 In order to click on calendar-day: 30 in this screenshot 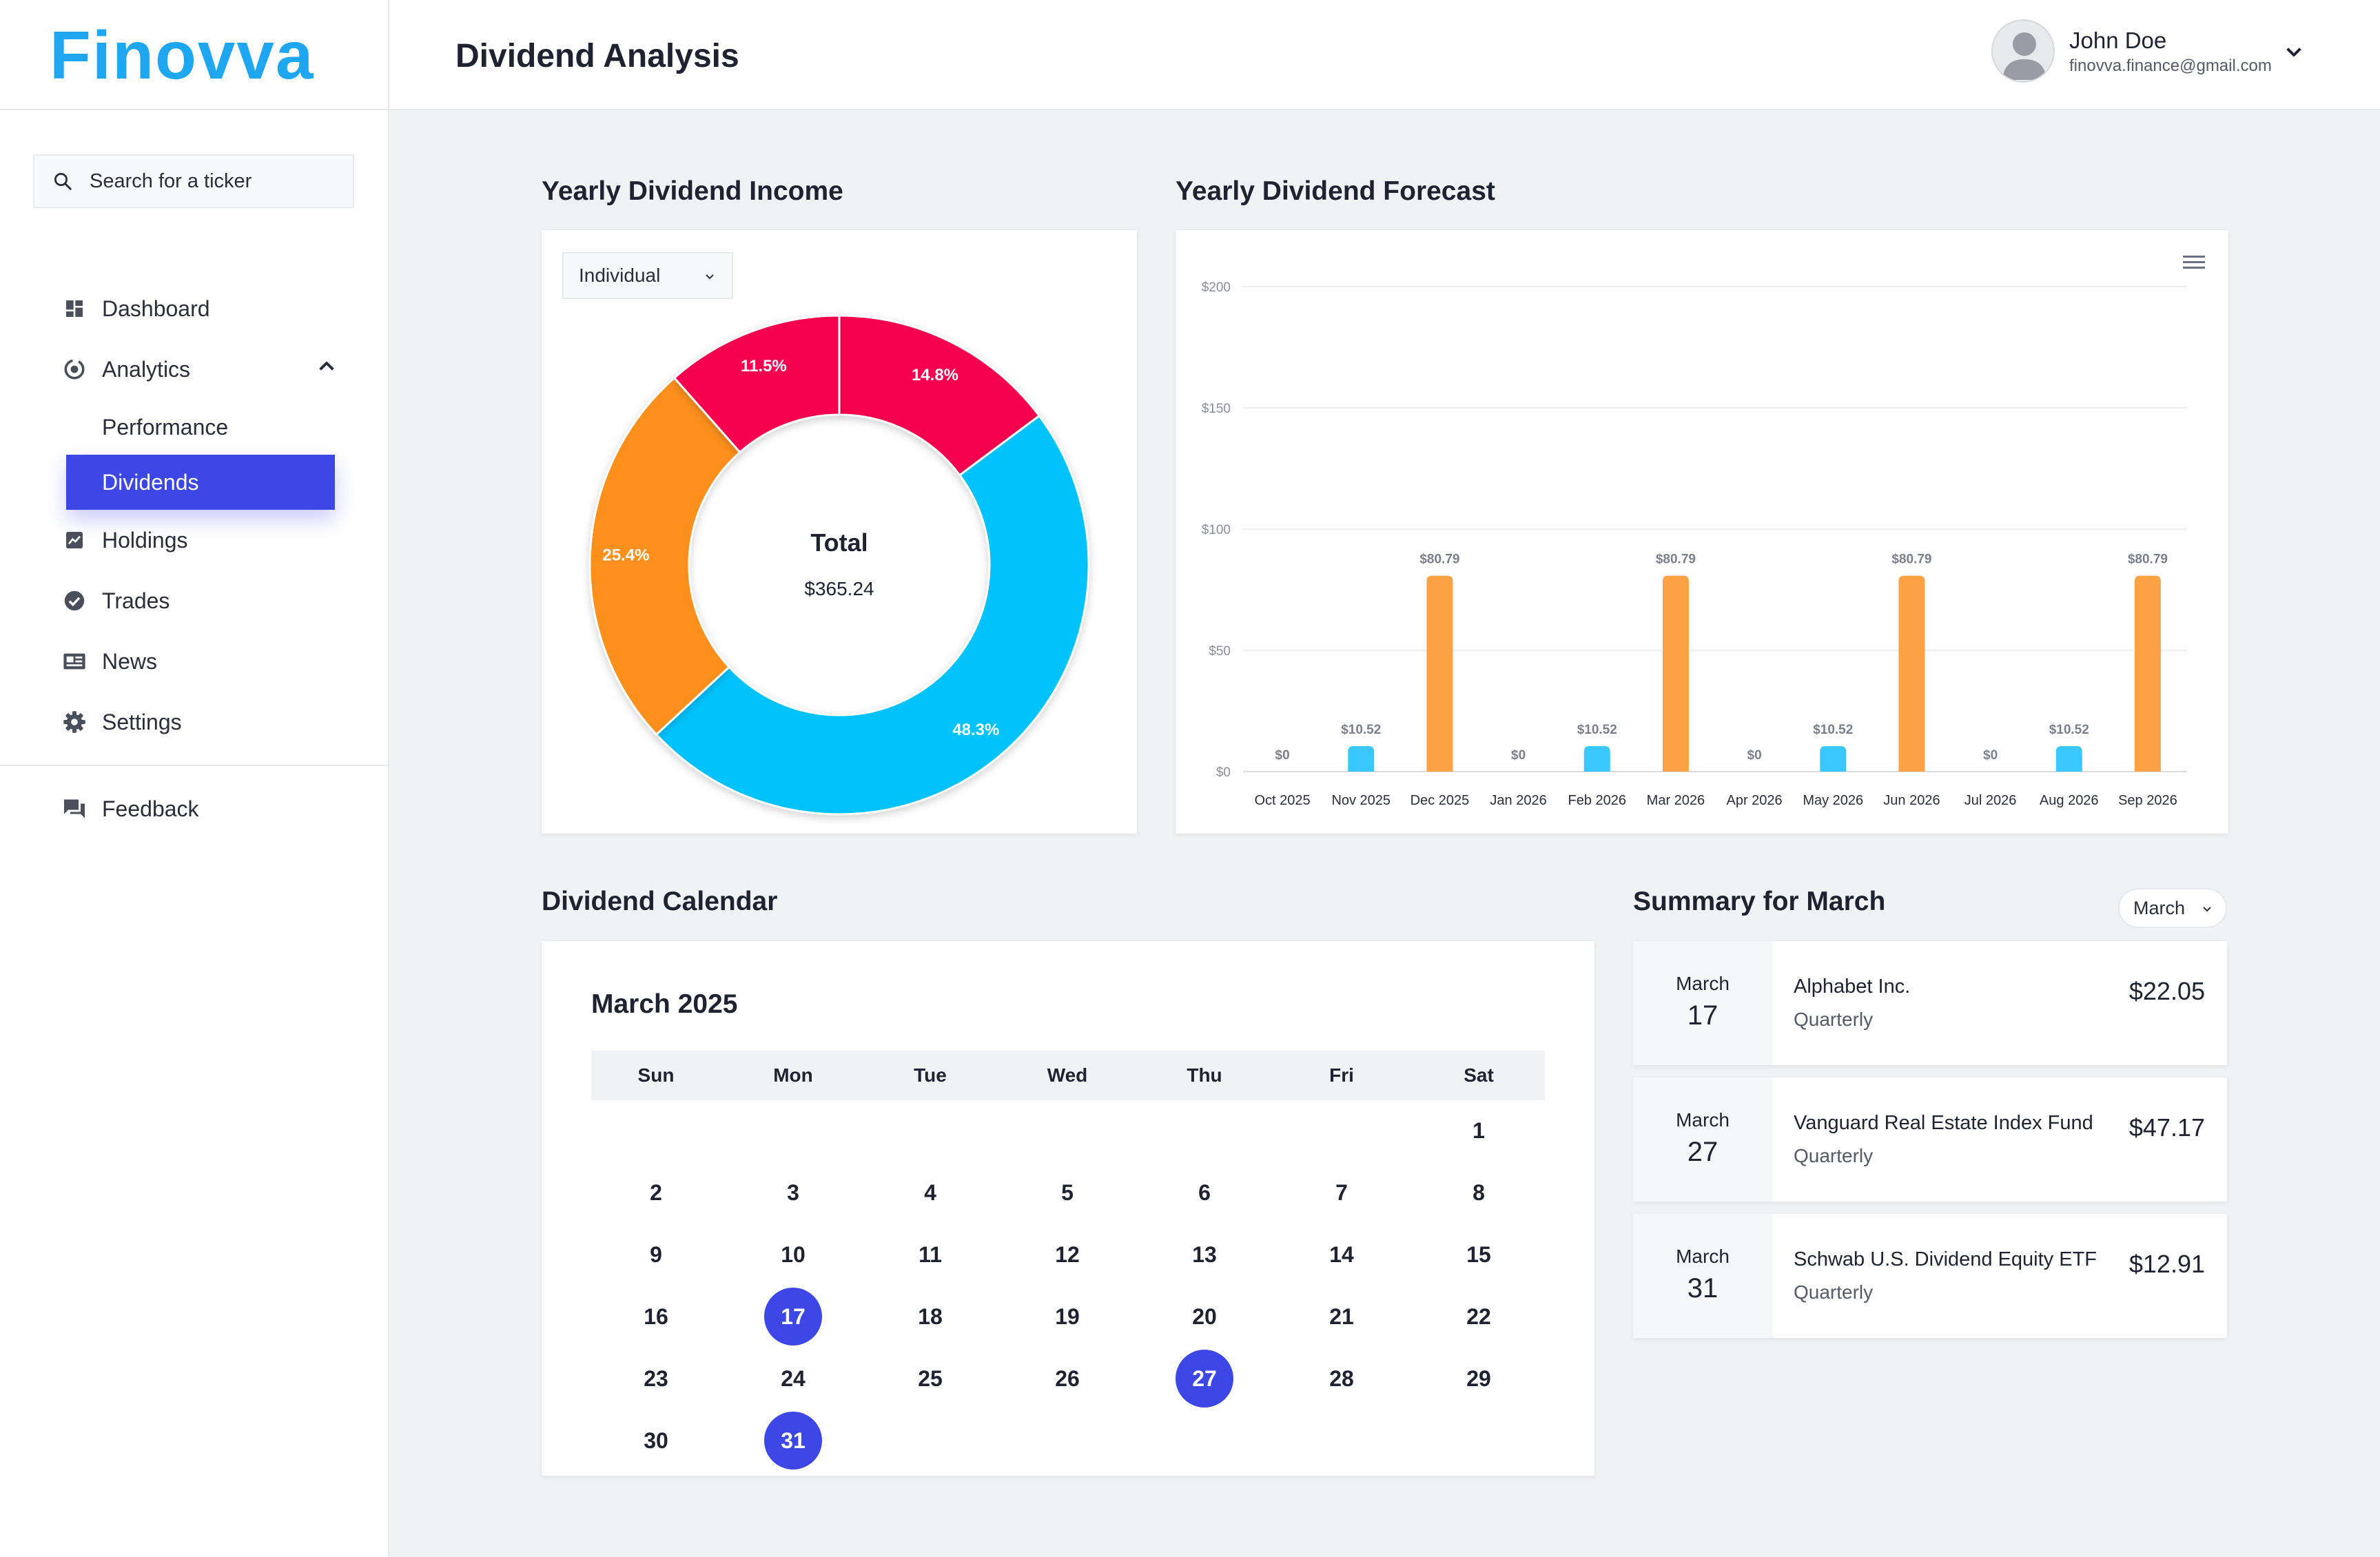, I will do `click(656, 1440)`.